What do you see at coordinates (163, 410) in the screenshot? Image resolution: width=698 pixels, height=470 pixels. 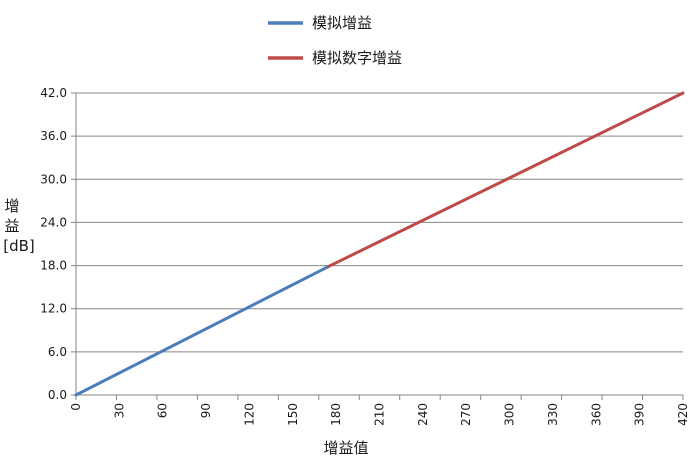 I see `x-tick-label: 60` at bounding box center [163, 410].